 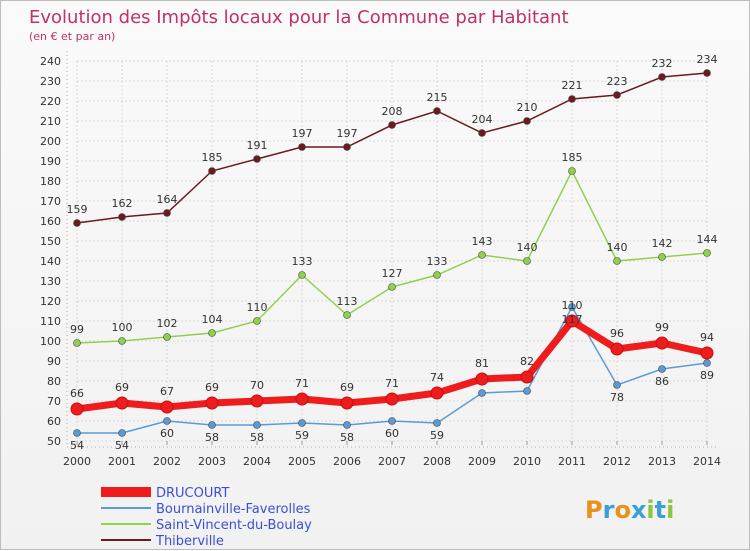 I want to click on y-tick-label: 210, so click(x=50, y=121).